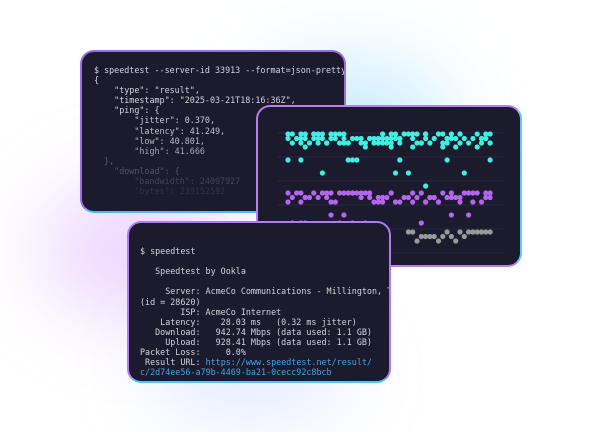 This screenshot has height=432, width=600. What do you see at coordinates (193, 352) in the screenshot?
I see `result-line: Packet Loss: 0.0%` at bounding box center [193, 352].